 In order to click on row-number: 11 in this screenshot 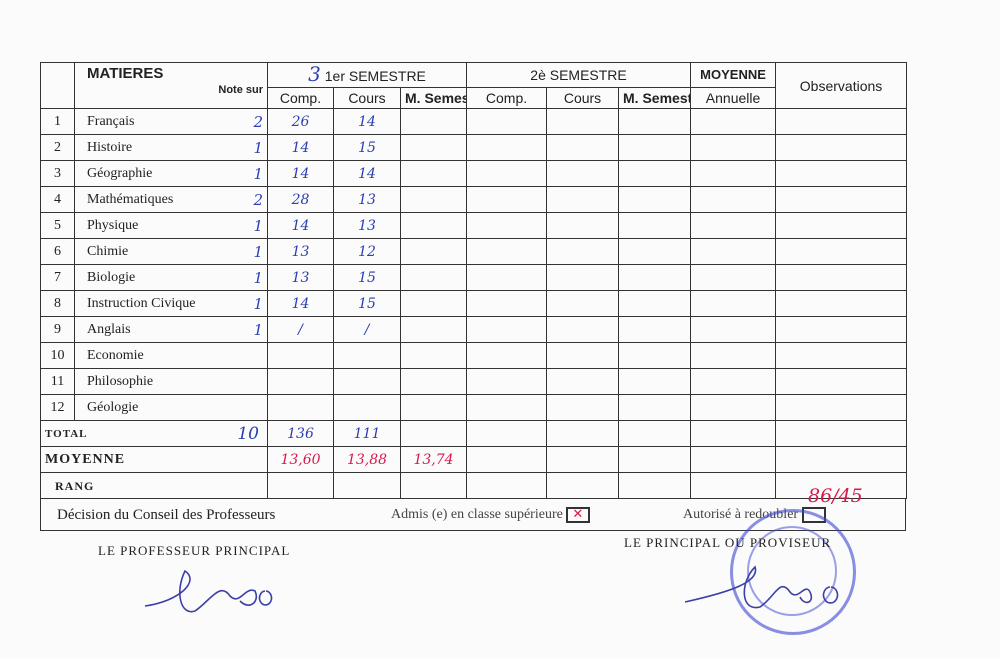, I will do `click(57, 381)`.